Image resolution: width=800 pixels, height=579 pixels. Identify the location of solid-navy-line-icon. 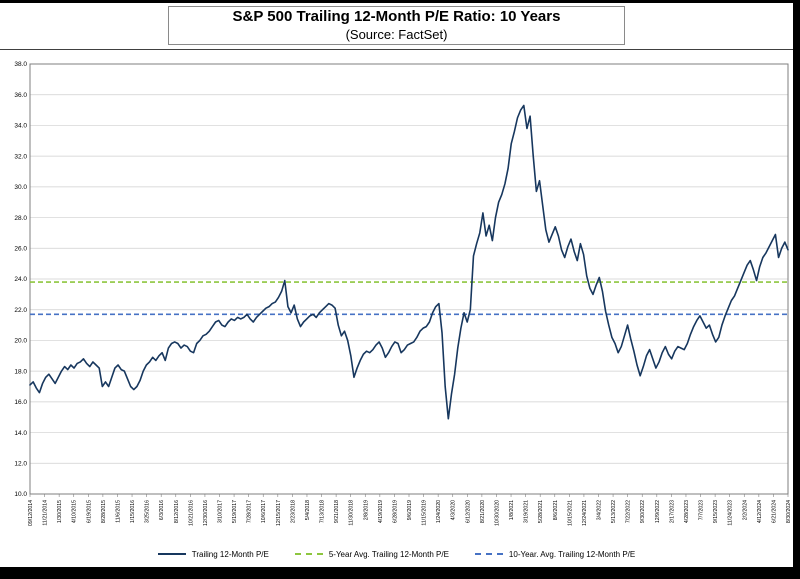
(171, 554).